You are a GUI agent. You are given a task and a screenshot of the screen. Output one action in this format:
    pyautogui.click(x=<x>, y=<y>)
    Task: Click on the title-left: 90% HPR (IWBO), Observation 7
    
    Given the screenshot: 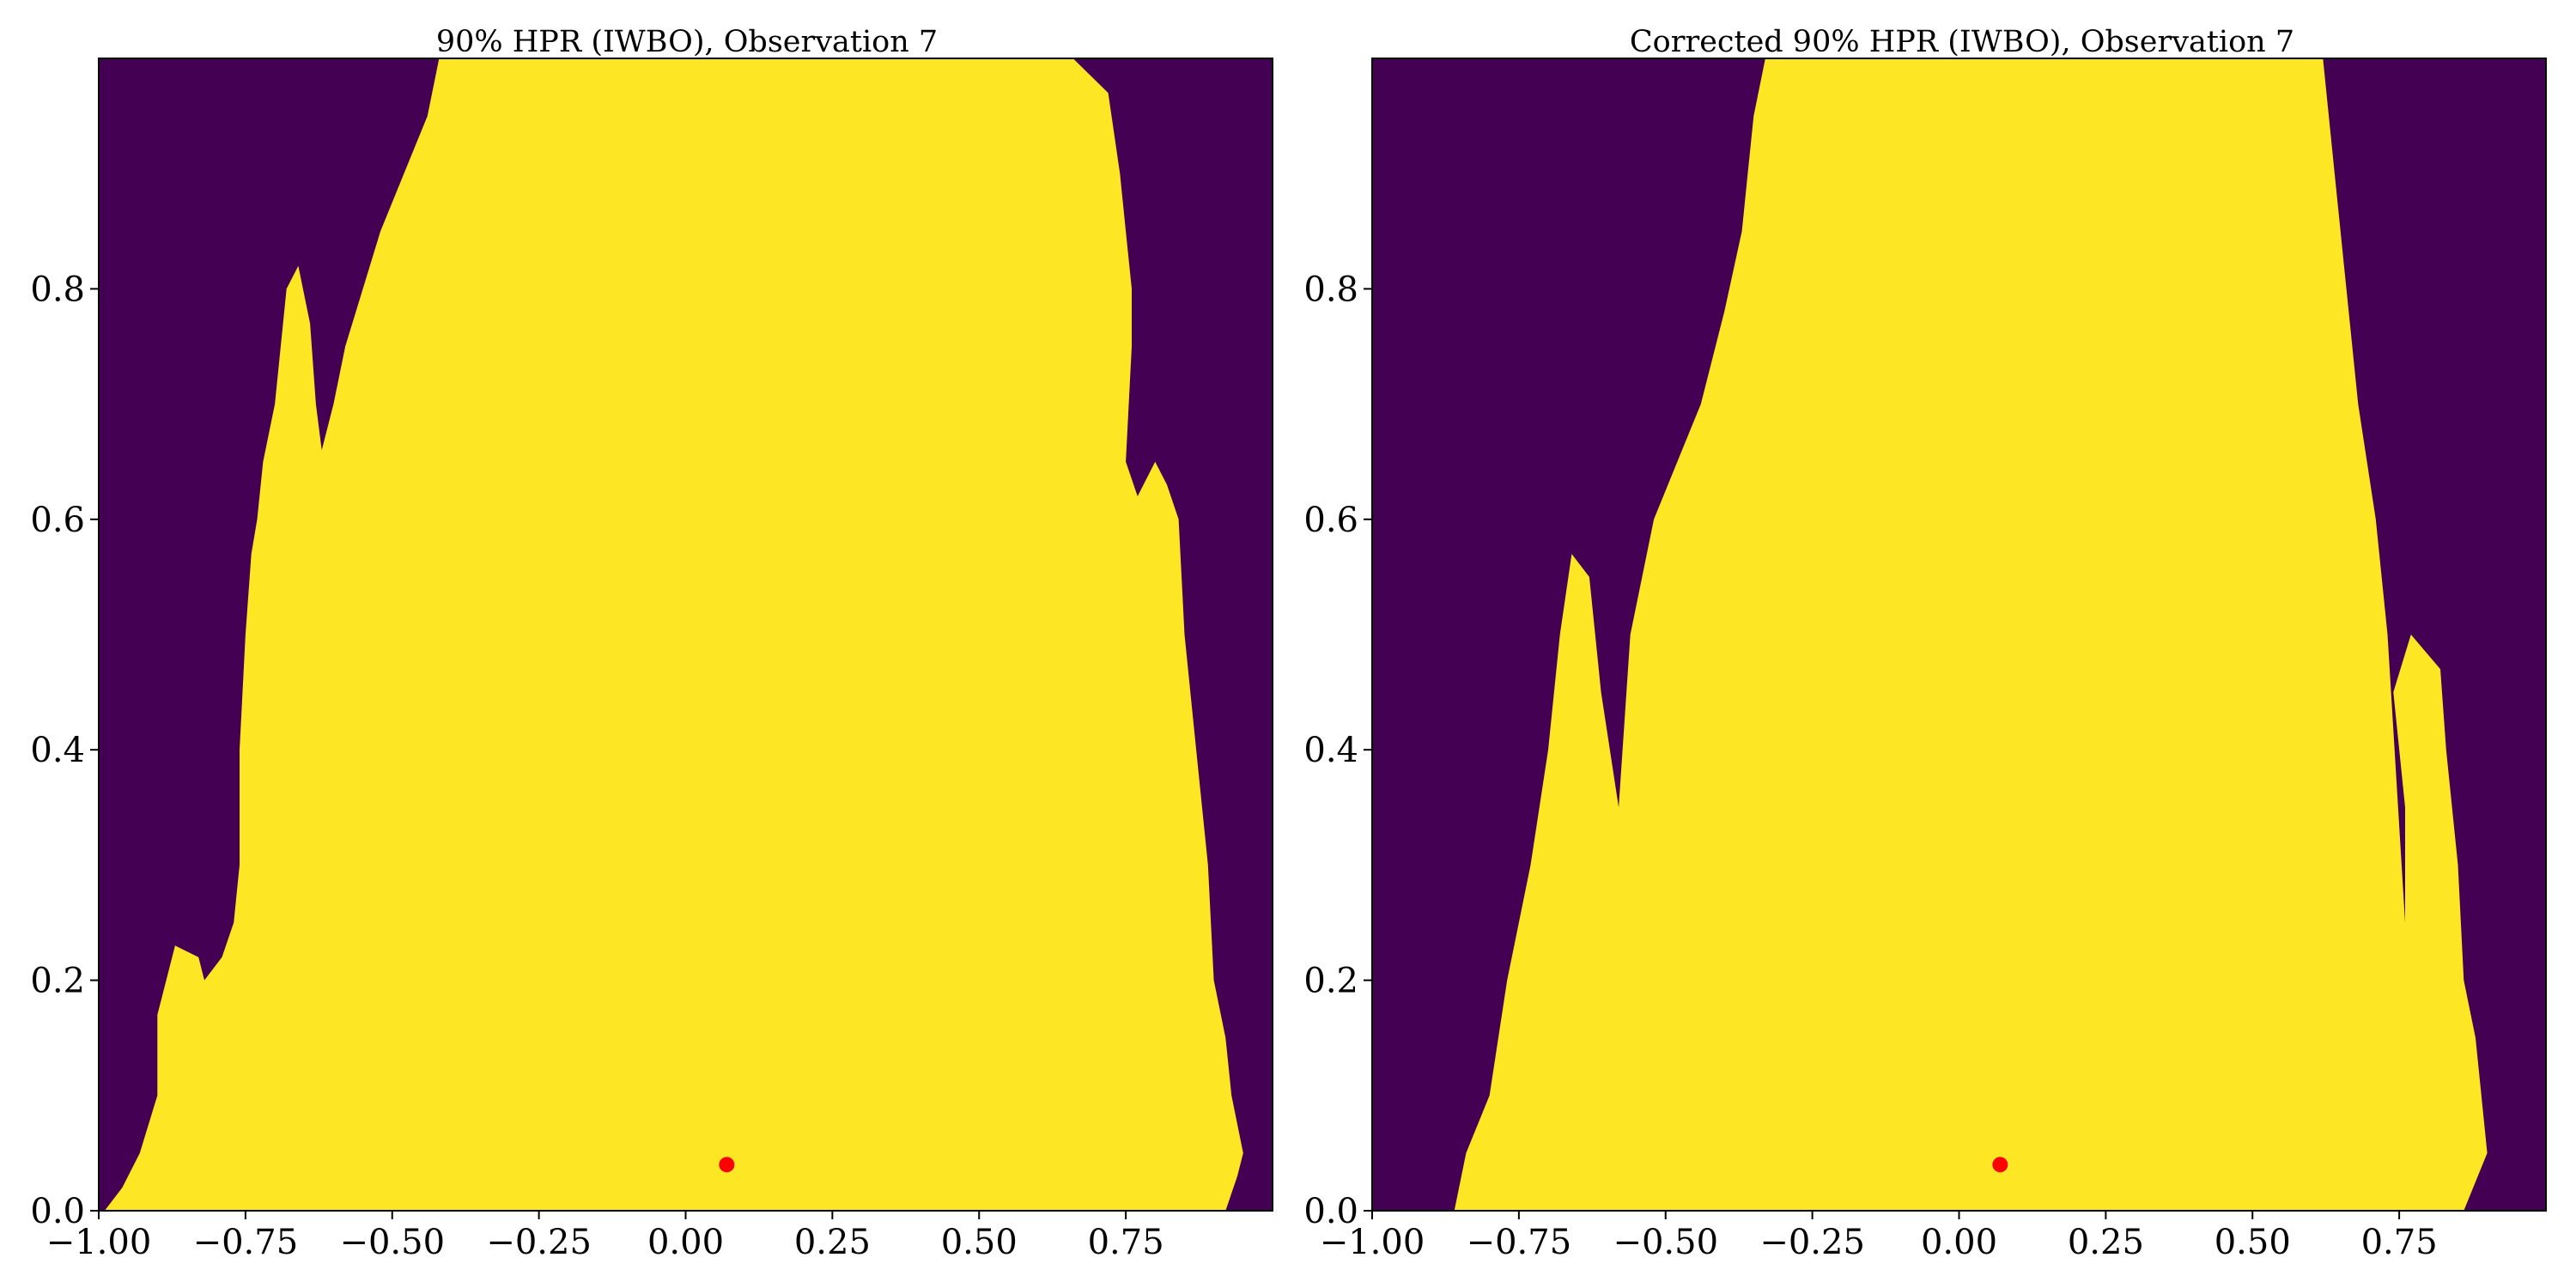 What is the action you would take?
    pyautogui.click(x=687, y=42)
    